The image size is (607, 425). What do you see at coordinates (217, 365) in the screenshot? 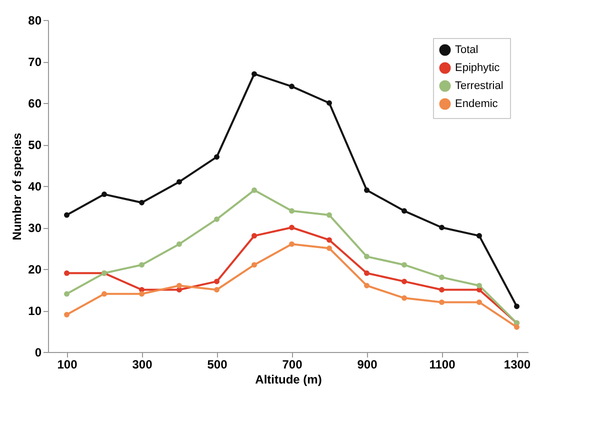
I see `x-tick-label: 500` at bounding box center [217, 365].